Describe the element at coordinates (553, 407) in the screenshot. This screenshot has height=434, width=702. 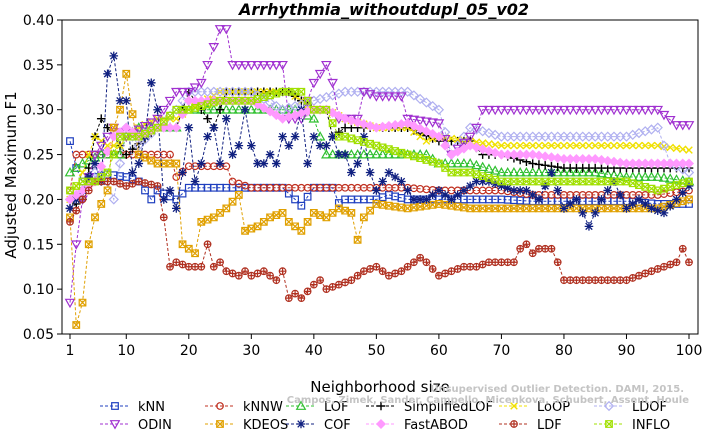
I see `legend-label: LoOP` at that location.